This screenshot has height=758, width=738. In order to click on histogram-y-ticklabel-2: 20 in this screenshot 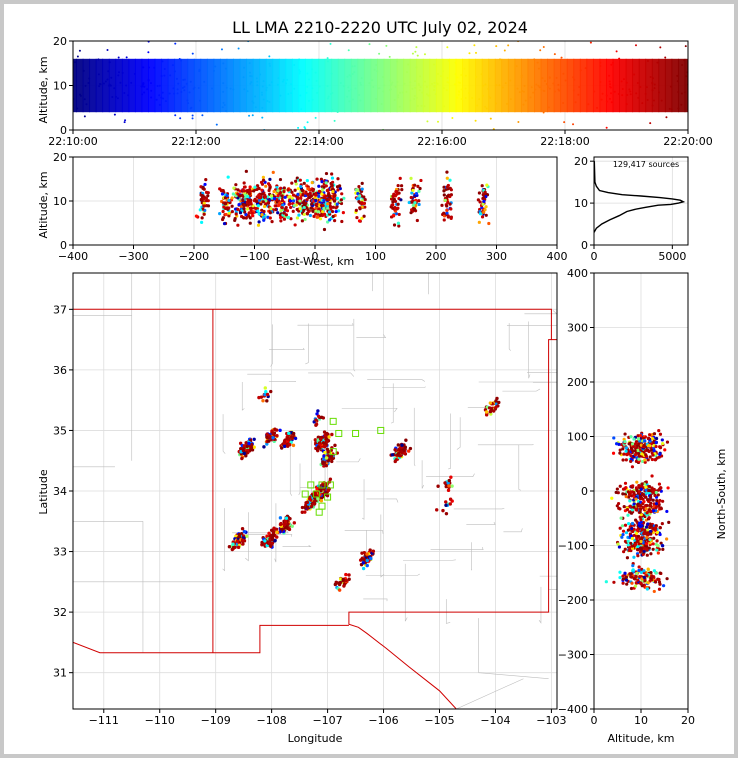, I will do `click(581, 161)`.